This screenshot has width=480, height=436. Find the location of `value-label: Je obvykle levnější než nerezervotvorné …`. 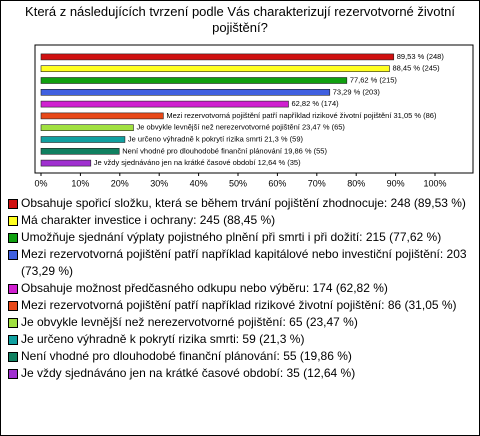

value-label: Je obvykle levnější než nerezervotvorné … is located at coordinates (240, 127).